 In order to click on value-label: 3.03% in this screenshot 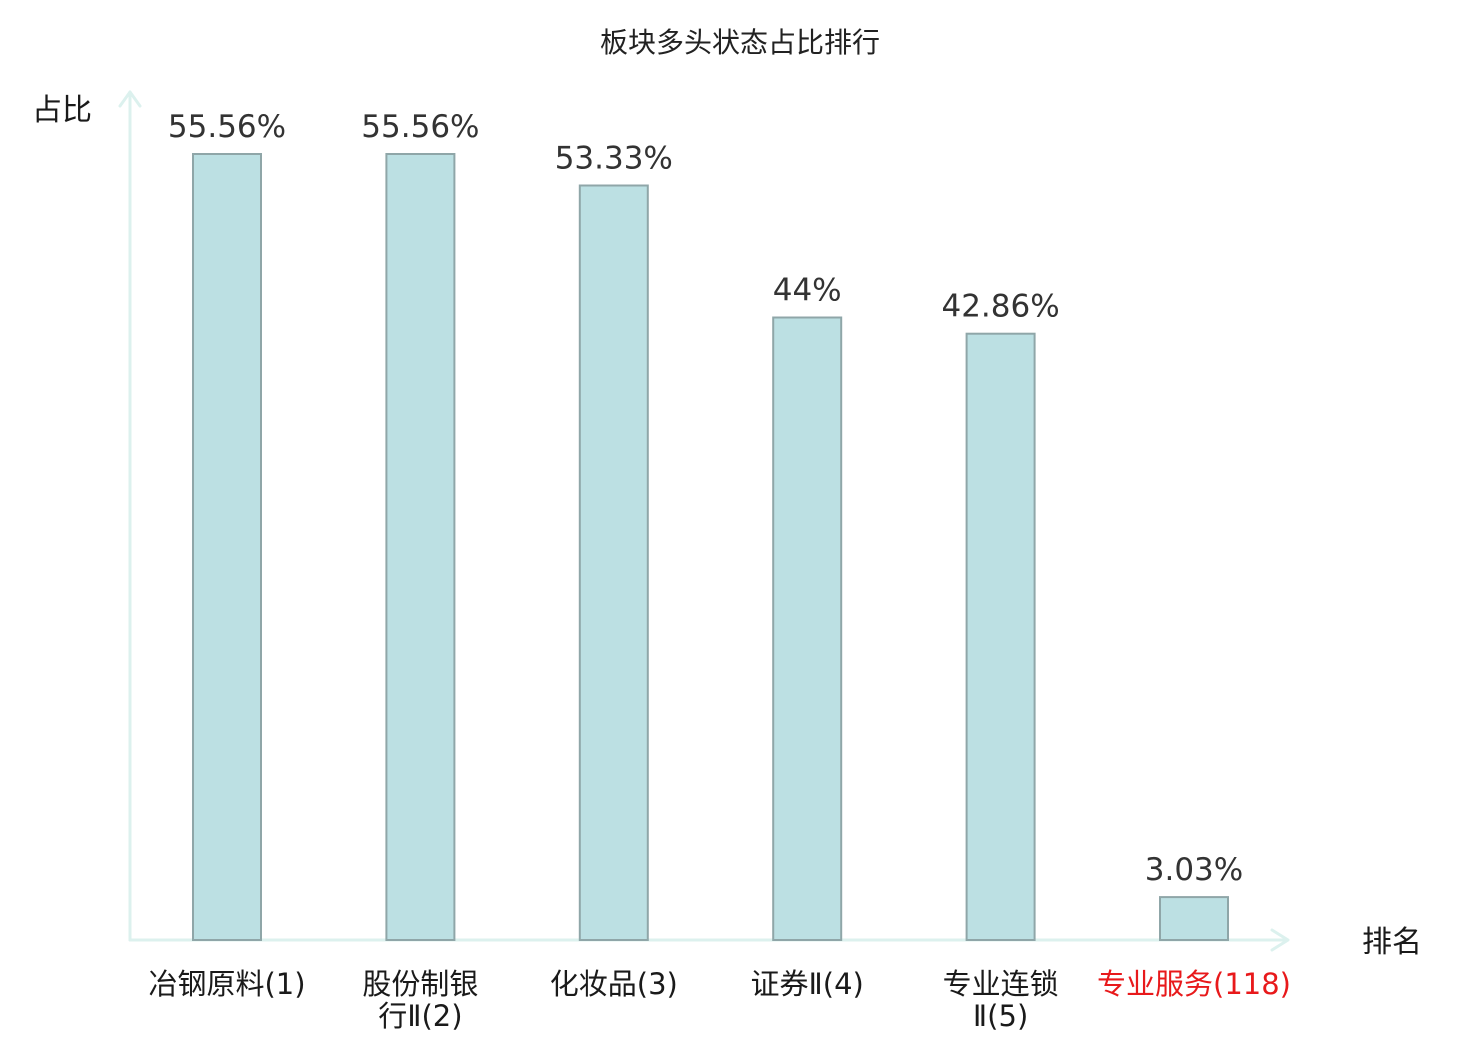, I will do `click(1194, 870)`.